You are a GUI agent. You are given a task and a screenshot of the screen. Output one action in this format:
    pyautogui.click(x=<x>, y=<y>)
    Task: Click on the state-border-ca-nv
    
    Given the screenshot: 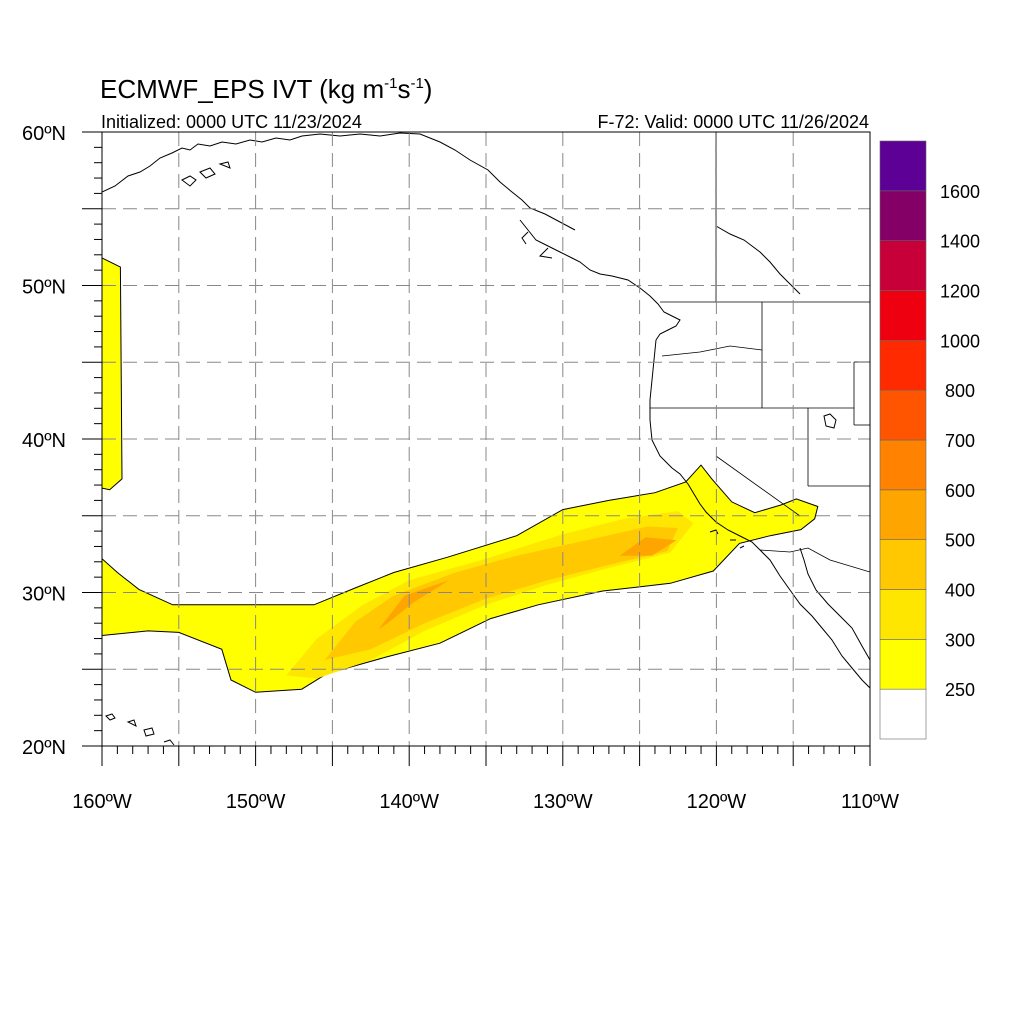 What is the action you would take?
    pyautogui.click(x=758, y=486)
    